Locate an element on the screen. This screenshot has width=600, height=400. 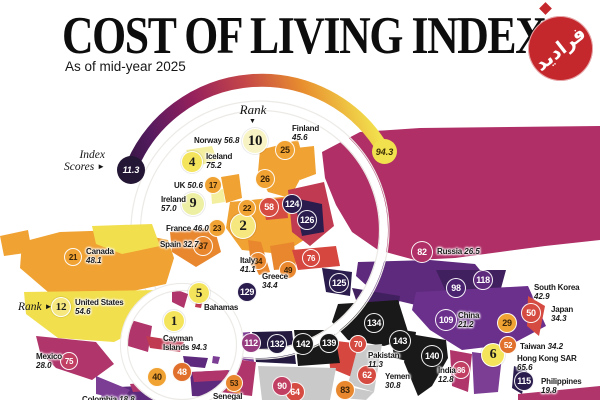
faradid-logo-text: فرادید is located at coordinates (560, 48).